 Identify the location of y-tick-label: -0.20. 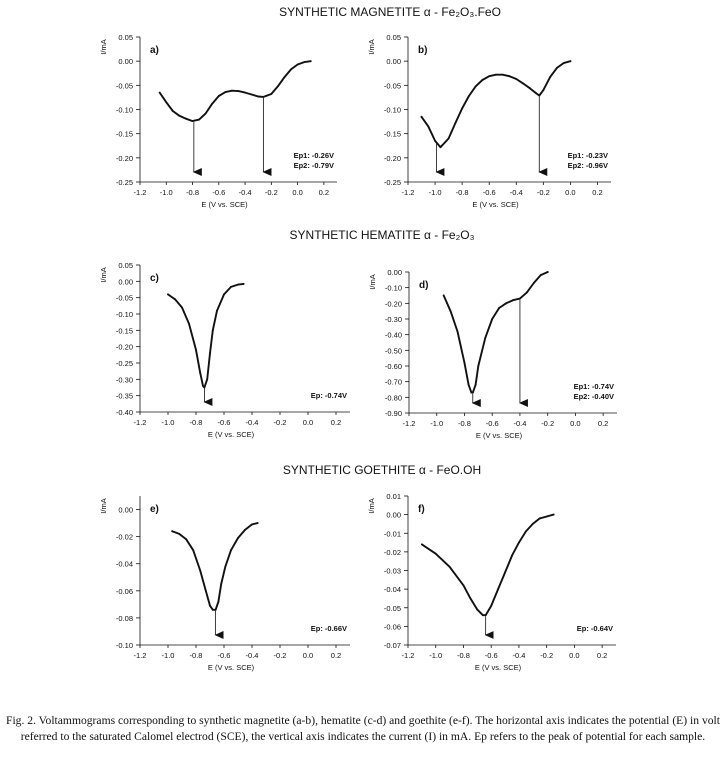
(392, 158).